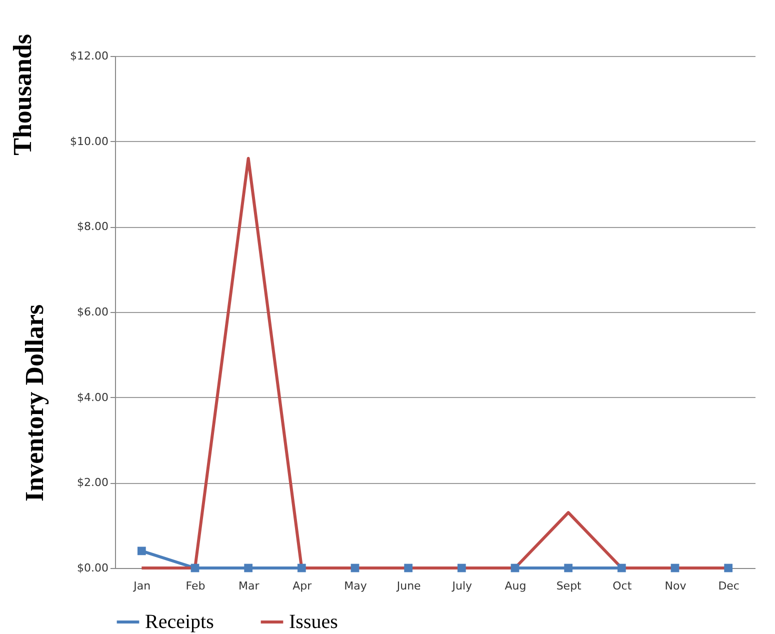 The image size is (775, 634). Describe the element at coordinates (196, 586) in the screenshot. I see `x-tick-label: Feb` at that location.